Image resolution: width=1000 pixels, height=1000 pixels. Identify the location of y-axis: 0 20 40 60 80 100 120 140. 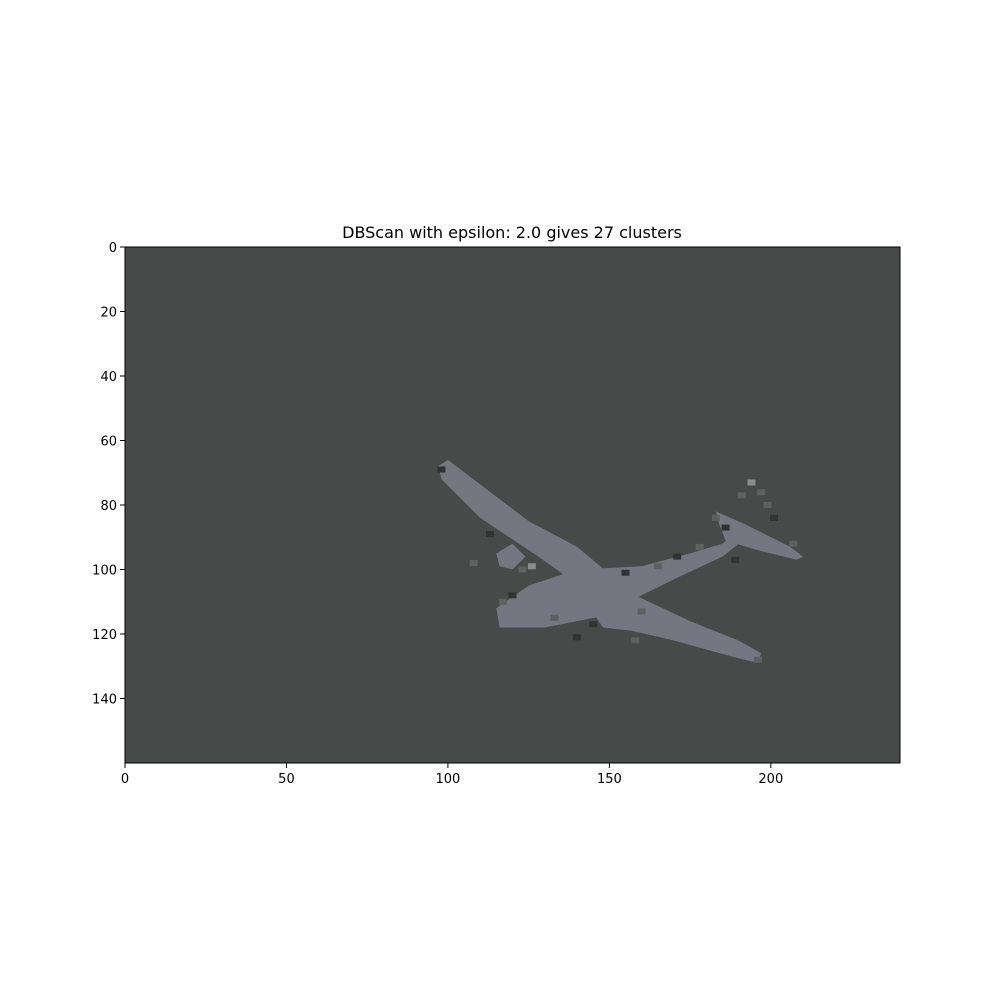
(108, 474).